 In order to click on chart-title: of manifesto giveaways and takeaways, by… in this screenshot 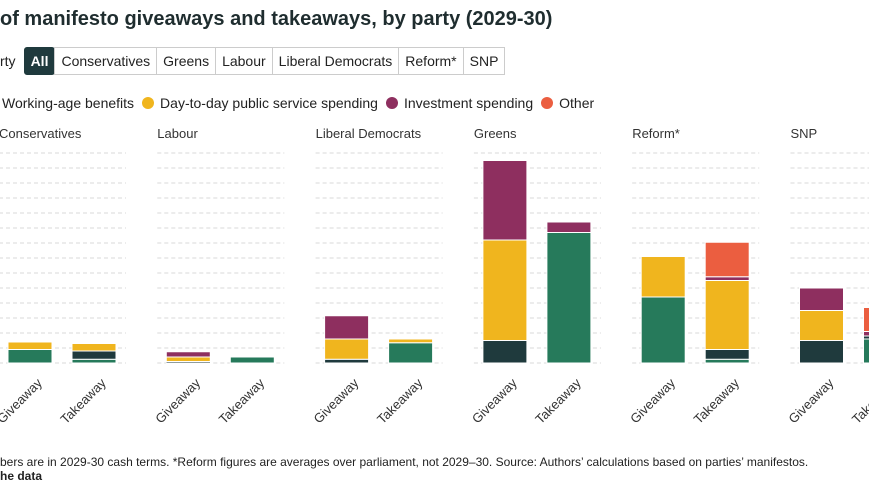, I will do `click(276, 19)`.